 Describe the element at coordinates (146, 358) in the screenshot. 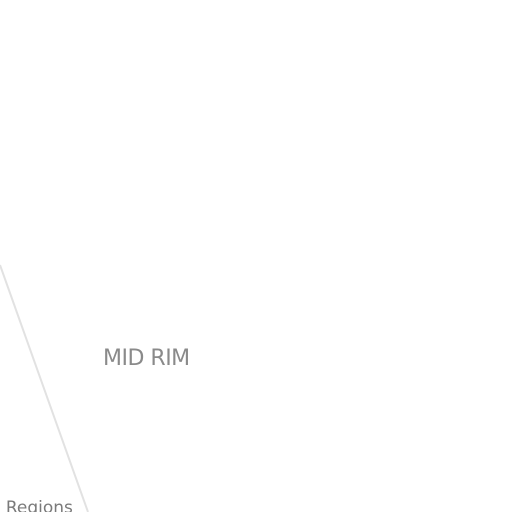

I see `region-label-mid-rim: MID RIM` at that location.